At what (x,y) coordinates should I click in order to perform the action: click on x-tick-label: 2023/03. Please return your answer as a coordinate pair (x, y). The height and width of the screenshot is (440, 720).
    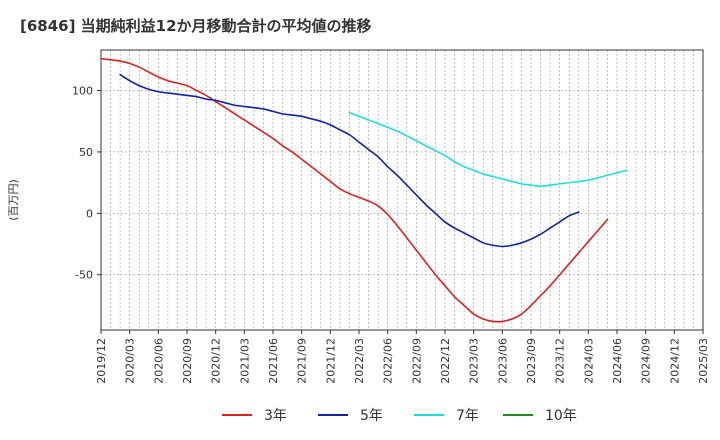
    Looking at the image, I should click on (474, 361).